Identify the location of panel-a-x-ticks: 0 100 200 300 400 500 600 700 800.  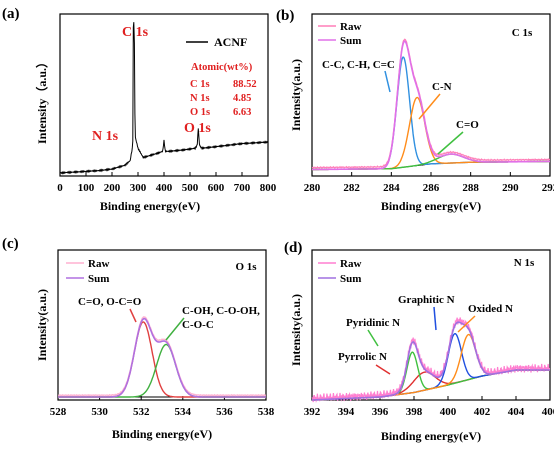
(167, 183).